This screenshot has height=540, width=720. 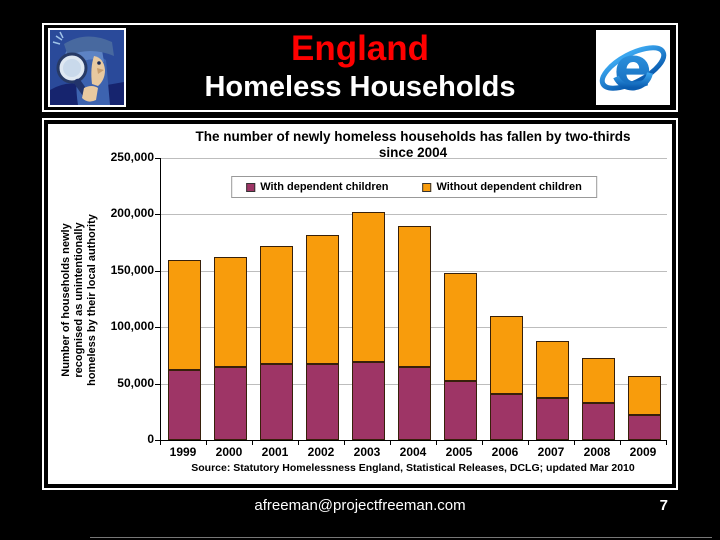 I want to click on y-tick-label: 0, so click(x=150, y=439).